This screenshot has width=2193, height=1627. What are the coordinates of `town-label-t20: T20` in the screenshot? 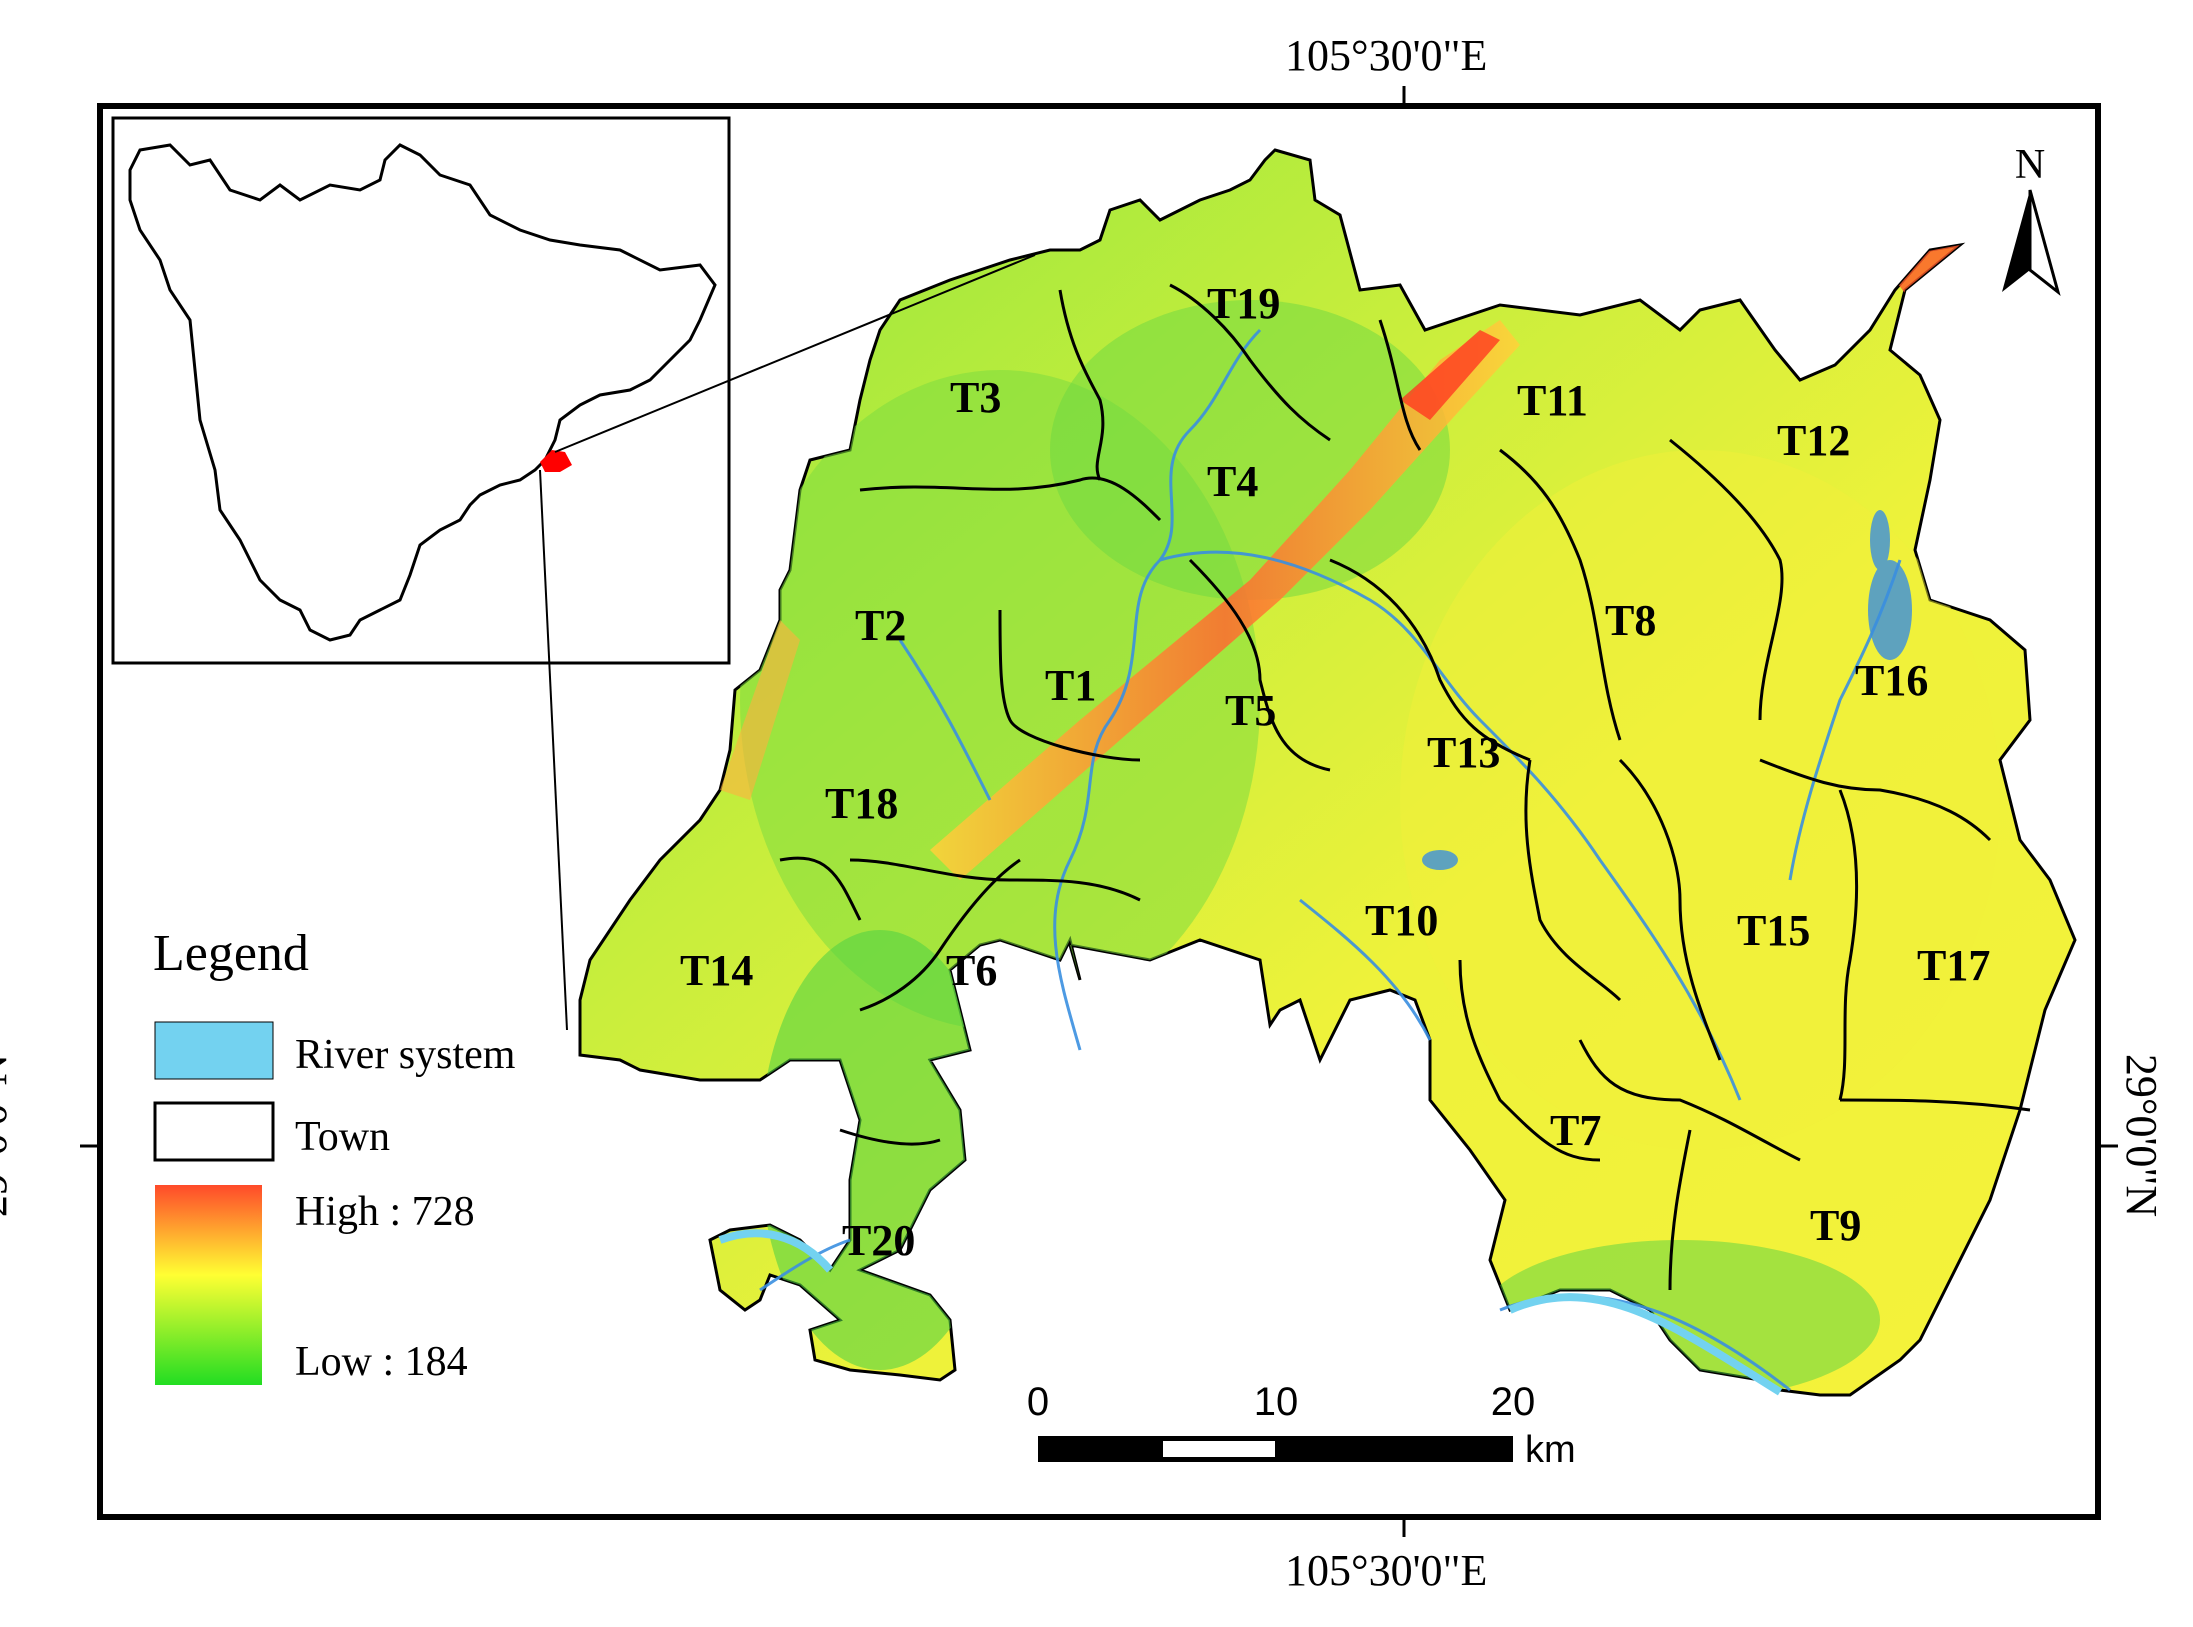 It's located at (878, 1240).